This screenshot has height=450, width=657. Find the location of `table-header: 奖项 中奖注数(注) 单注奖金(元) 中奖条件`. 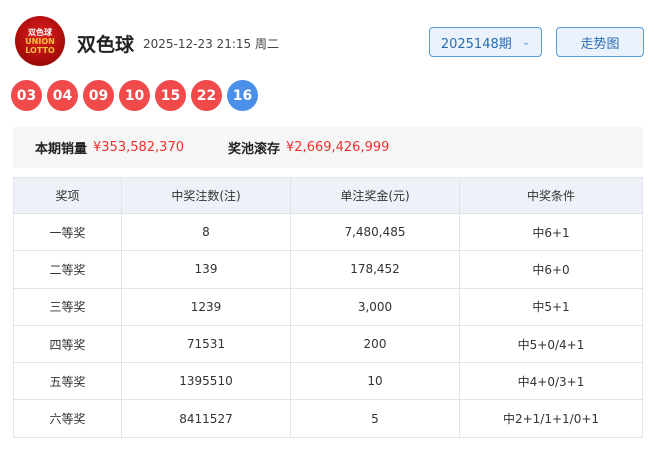

table-header: 奖项 中奖注数(注) 单注奖金(元) 中奖条件 is located at coordinates (328, 195).